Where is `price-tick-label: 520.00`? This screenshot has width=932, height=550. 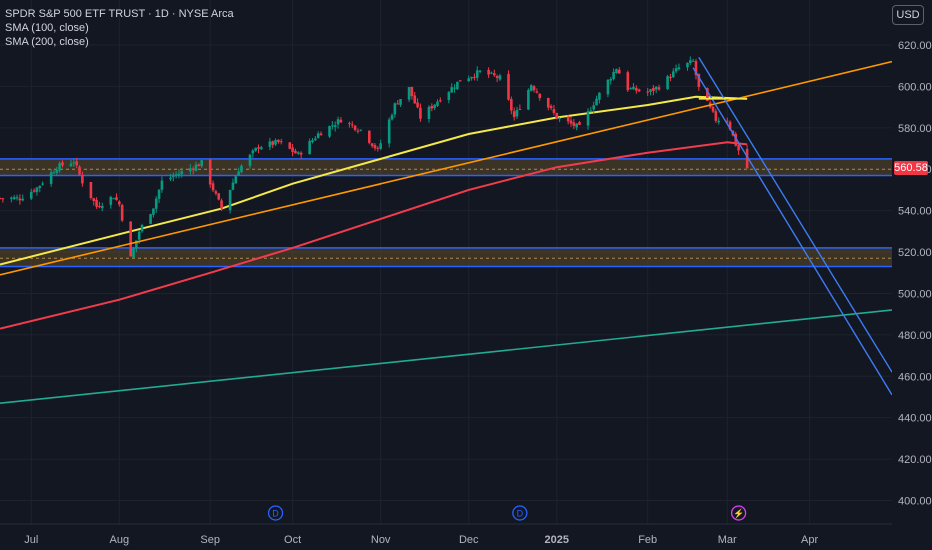
price-tick-label: 520.00 is located at coordinates (915, 253).